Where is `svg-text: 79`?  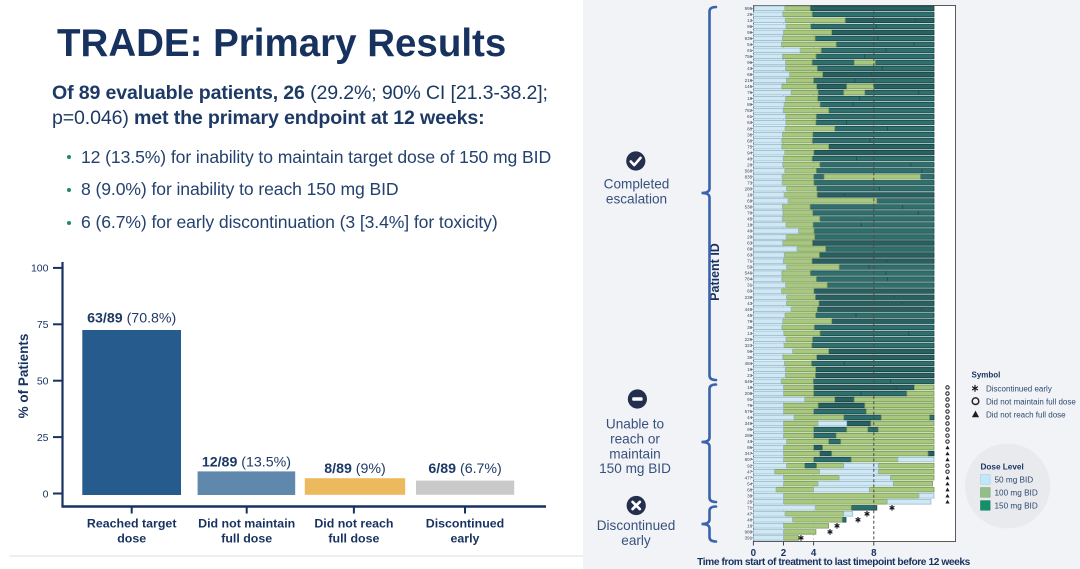
svg-text: 79 is located at coordinates (750, 321).